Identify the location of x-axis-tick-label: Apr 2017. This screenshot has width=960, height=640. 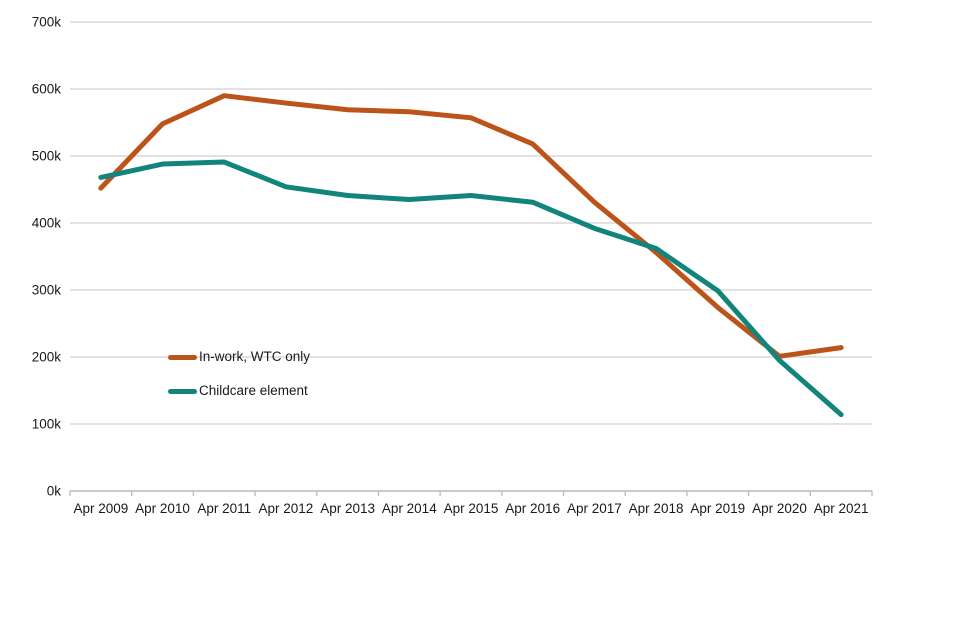
(594, 508).